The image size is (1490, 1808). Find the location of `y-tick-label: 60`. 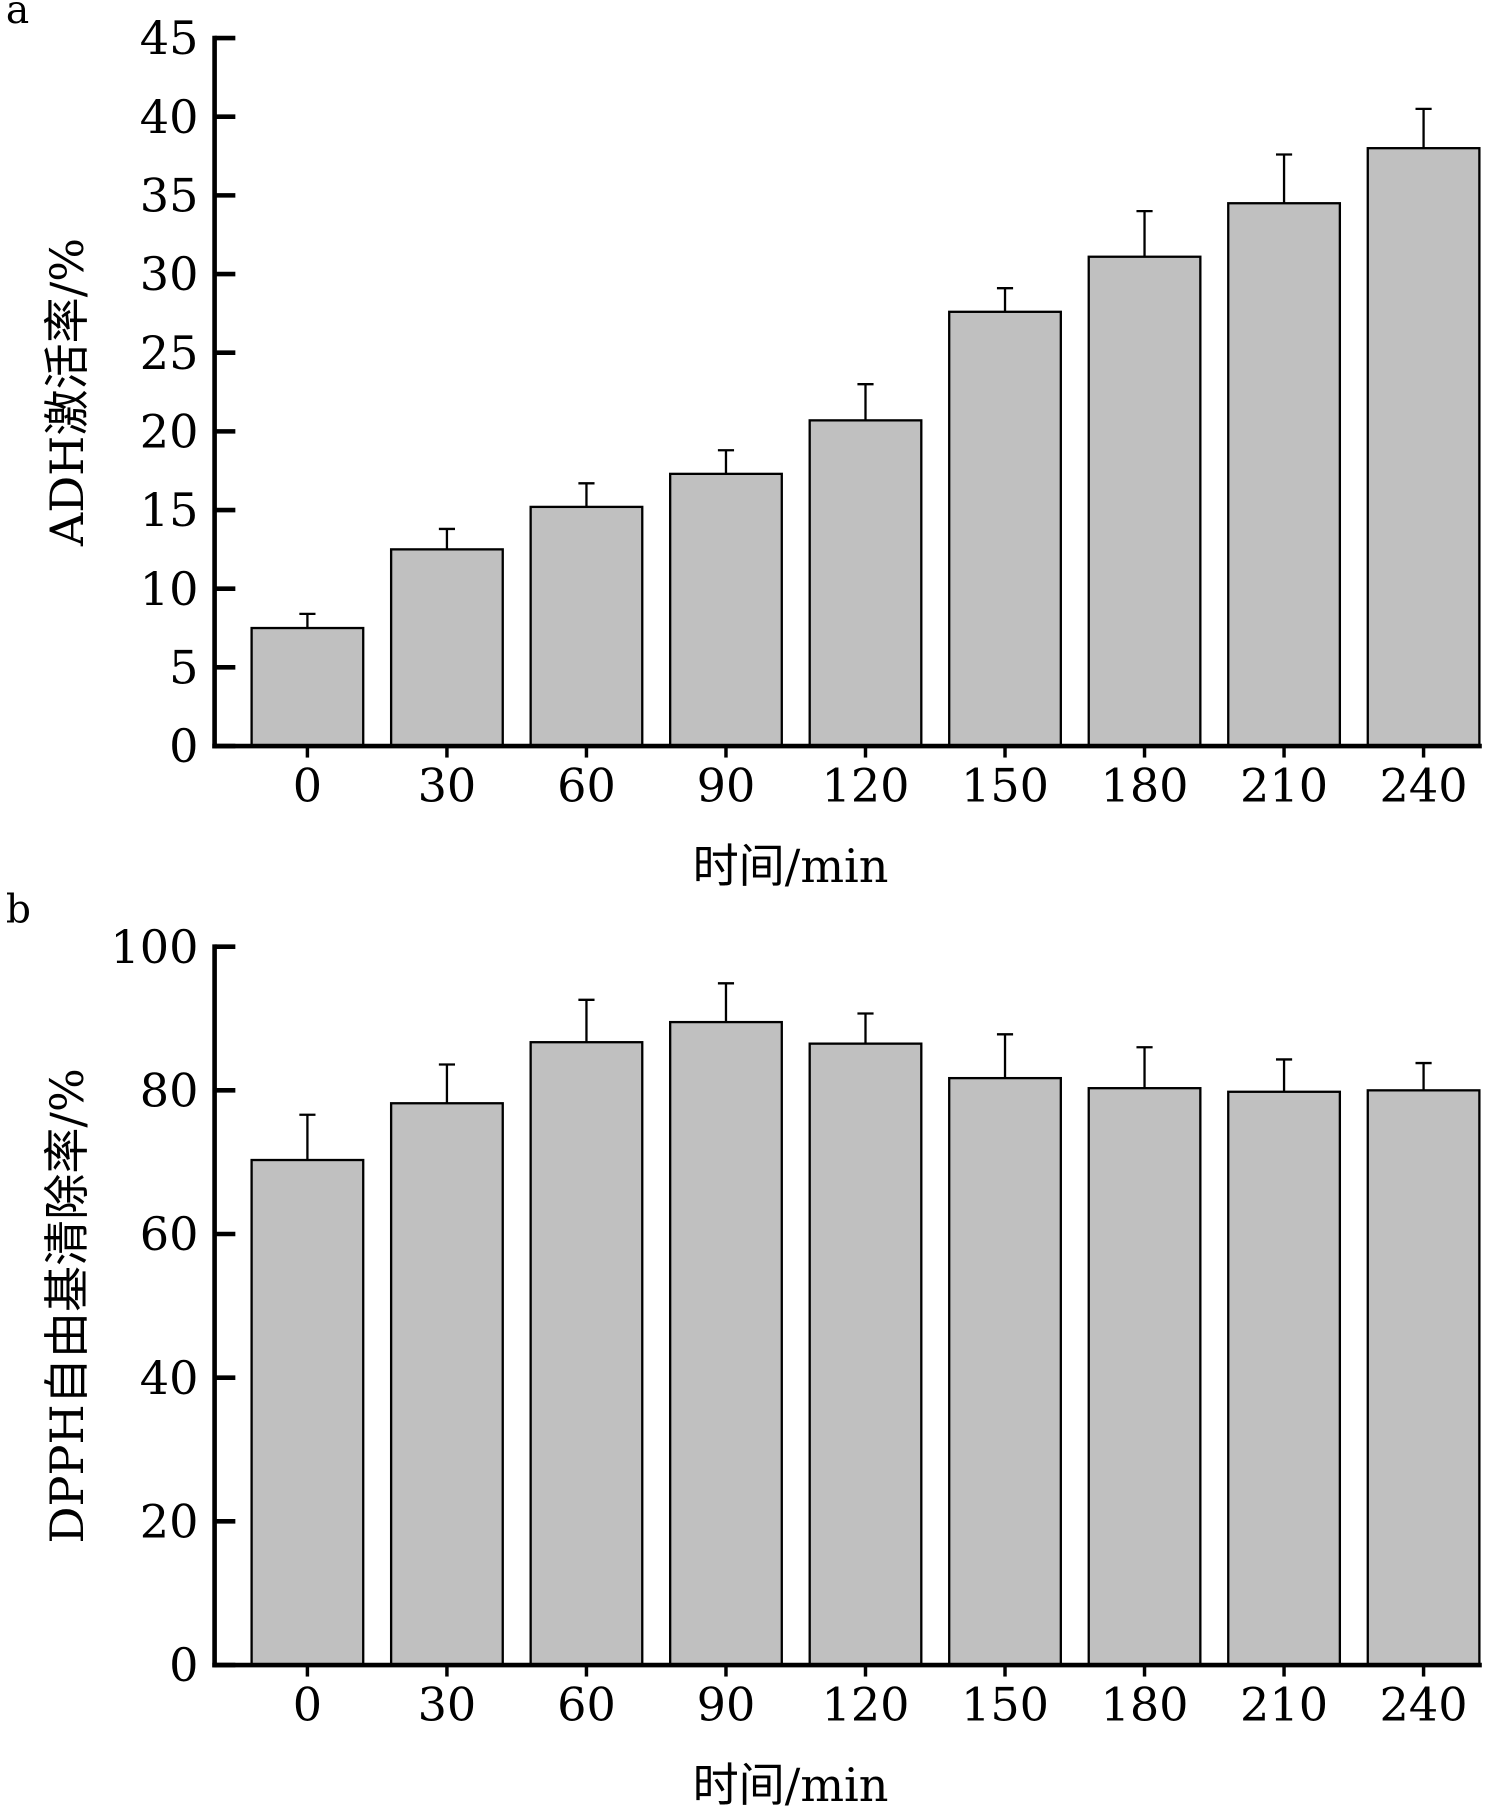

y-tick-label: 60 is located at coordinates (169, 1234).